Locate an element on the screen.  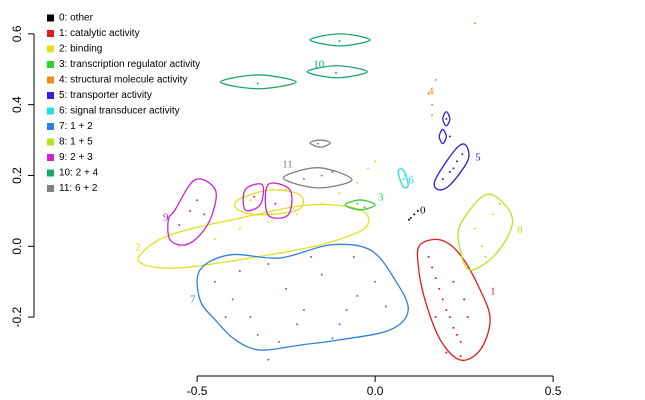
legend-label: 2: binding is located at coordinates (80, 49).